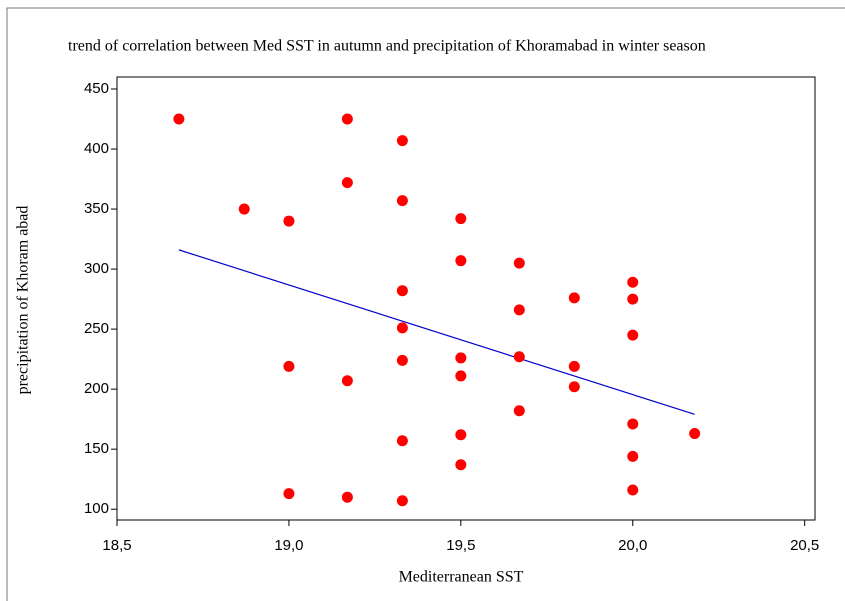 Image resolution: width=845 pixels, height=601 pixels. What do you see at coordinates (96, 148) in the screenshot?
I see `y-tick-label: 400` at bounding box center [96, 148].